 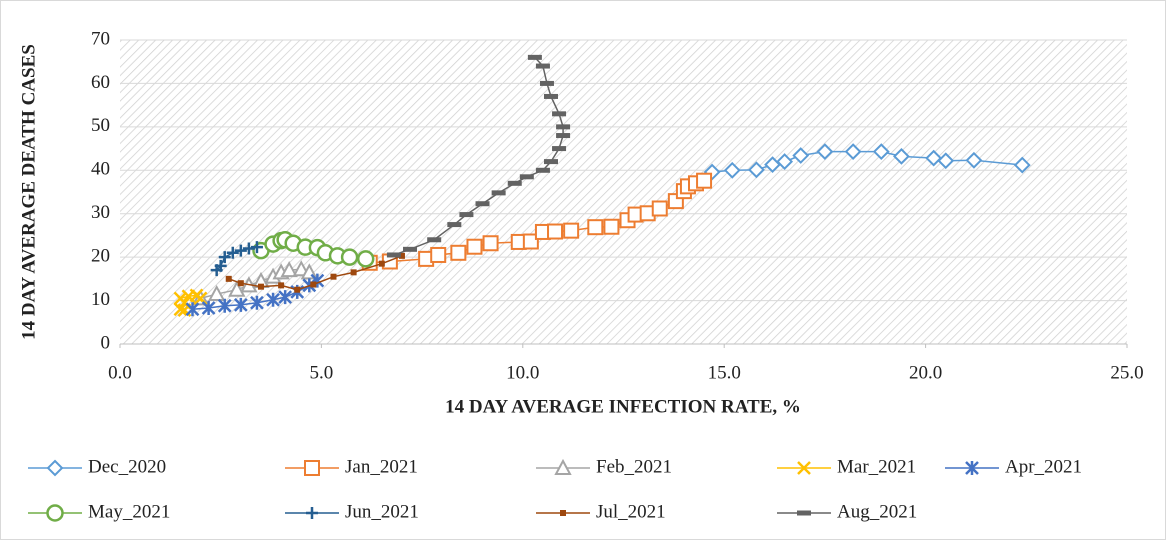 What do you see at coordinates (382, 511) in the screenshot?
I see `legend-label: Jun_2021` at bounding box center [382, 511].